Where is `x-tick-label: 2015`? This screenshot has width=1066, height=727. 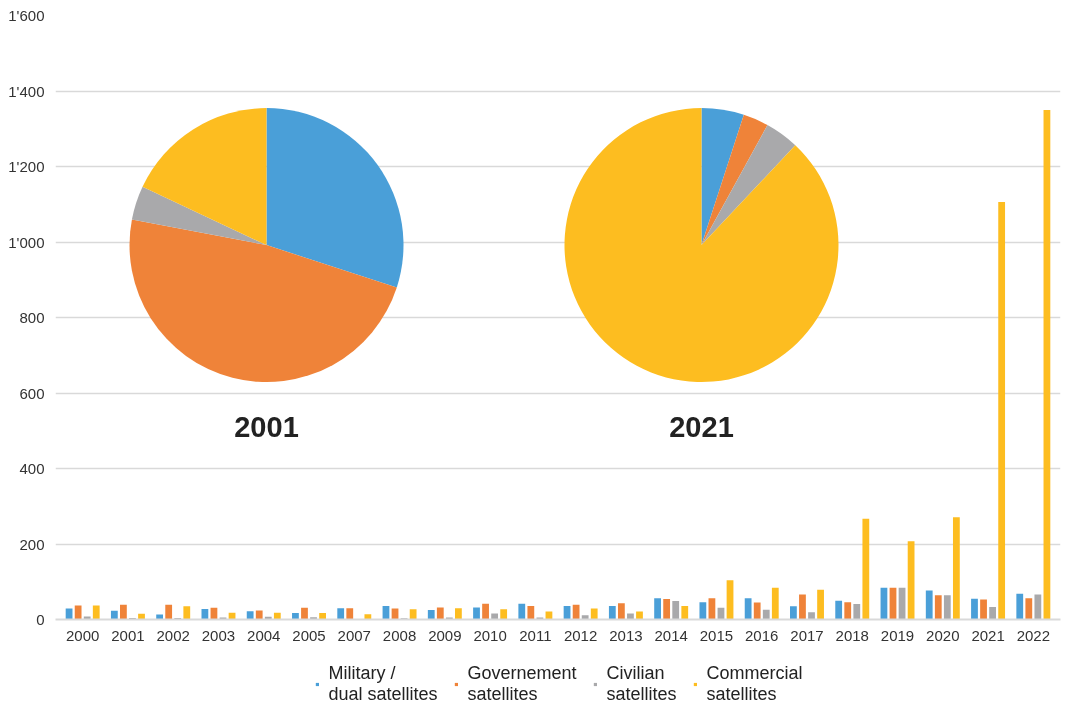 x-tick-label: 2015 is located at coordinates (716, 635).